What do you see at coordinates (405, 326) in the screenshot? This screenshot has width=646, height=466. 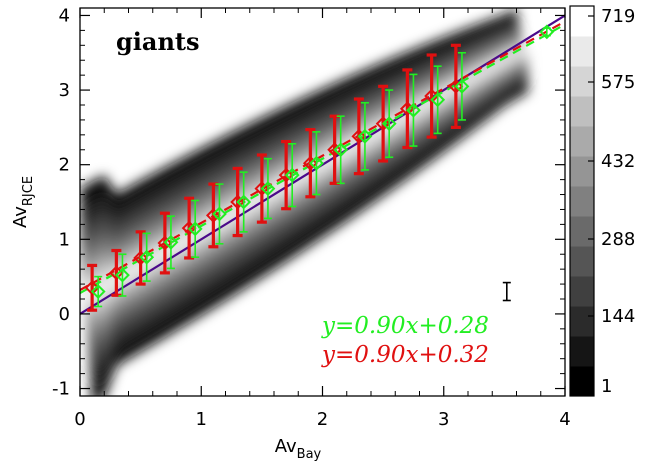 I see `green-fit-label: y=0.90x+0.28` at bounding box center [405, 326].